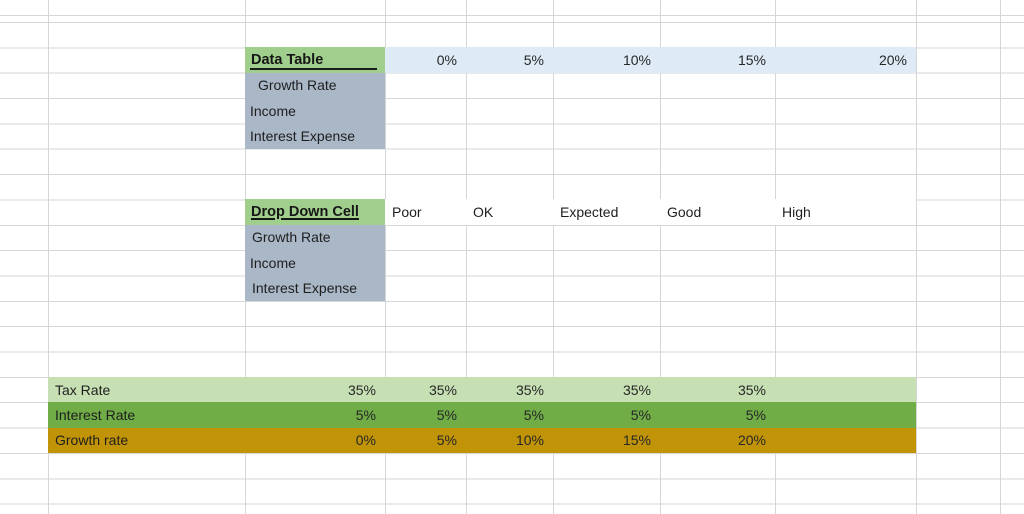 Image resolution: width=1024 pixels, height=514 pixels. I want to click on interest-rate-empty-cell, so click(845, 415).